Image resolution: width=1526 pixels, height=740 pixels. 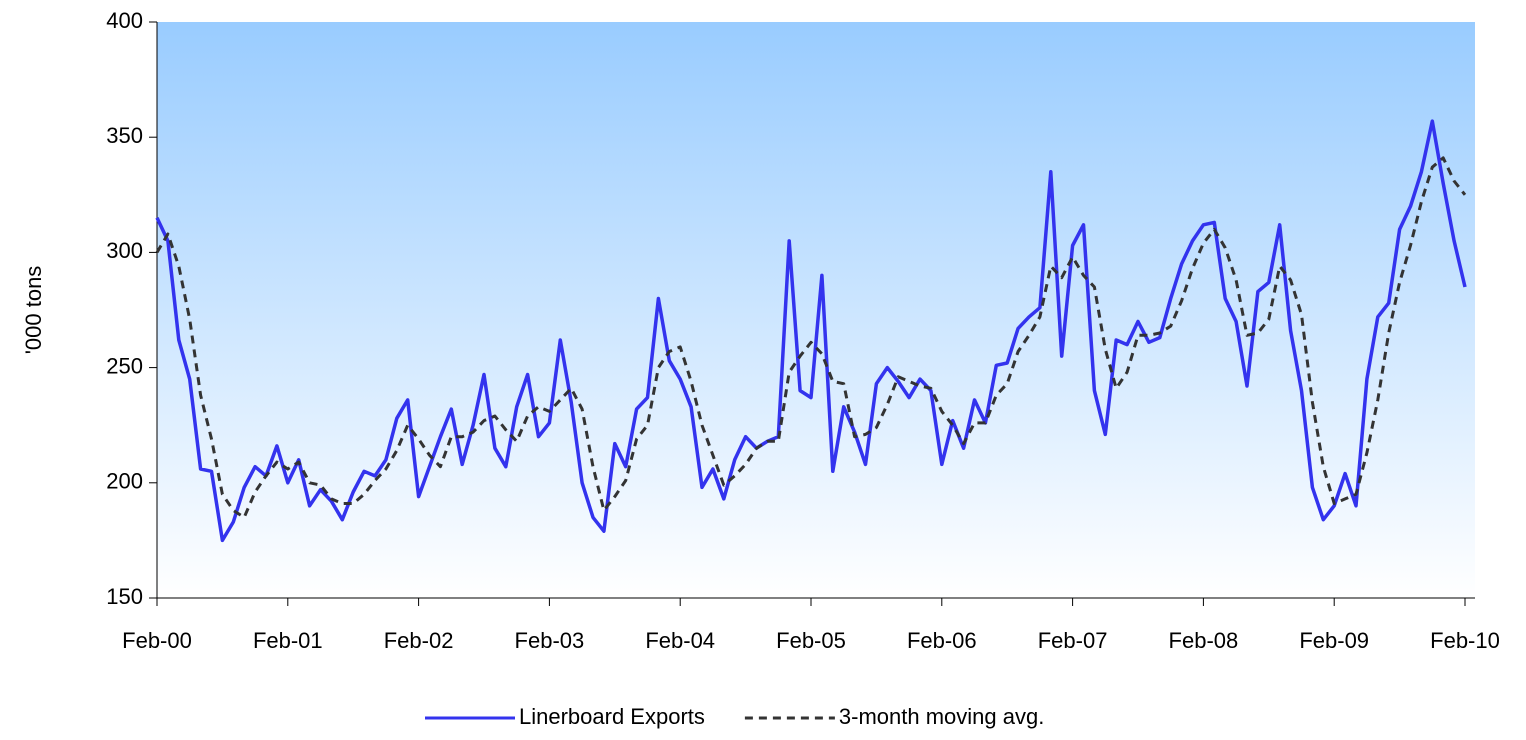 What do you see at coordinates (124, 20) in the screenshot?
I see `y-tick-label: 400` at bounding box center [124, 20].